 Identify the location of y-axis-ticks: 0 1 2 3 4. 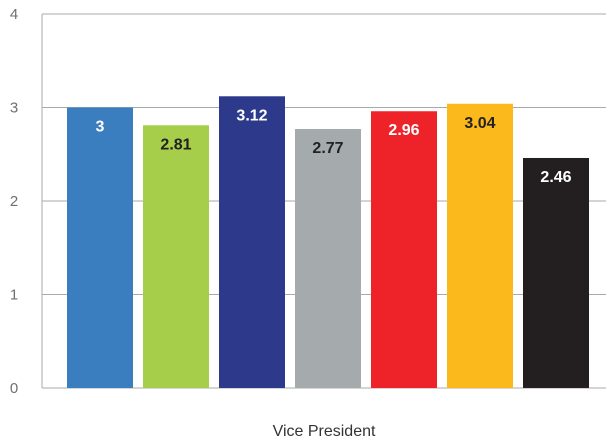
(14, 201).